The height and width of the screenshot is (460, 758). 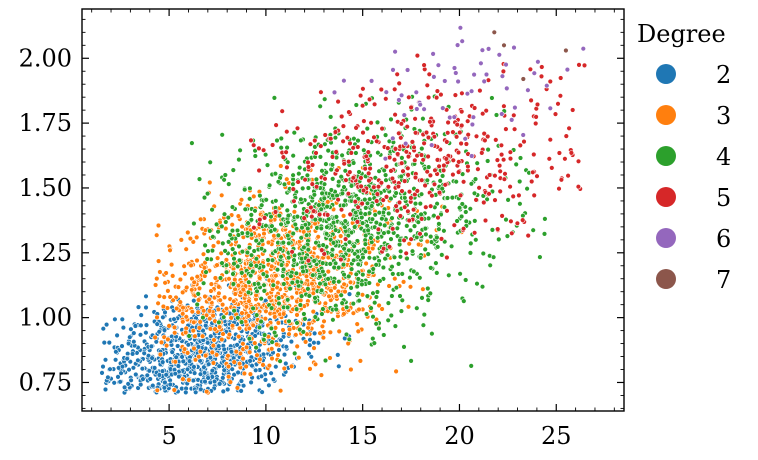 I want to click on legend-label: 7, so click(x=723, y=280).